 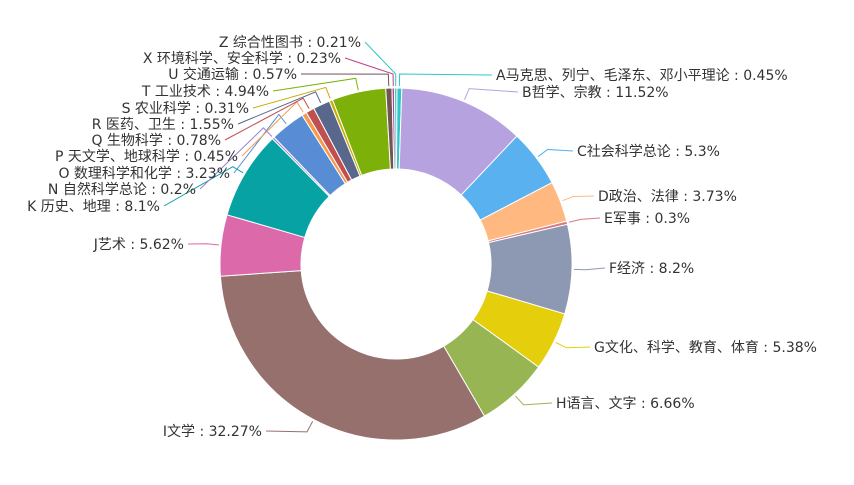 I want to click on slice-label-16: S 农业科学 : 0.31%, so click(x=185, y=109).